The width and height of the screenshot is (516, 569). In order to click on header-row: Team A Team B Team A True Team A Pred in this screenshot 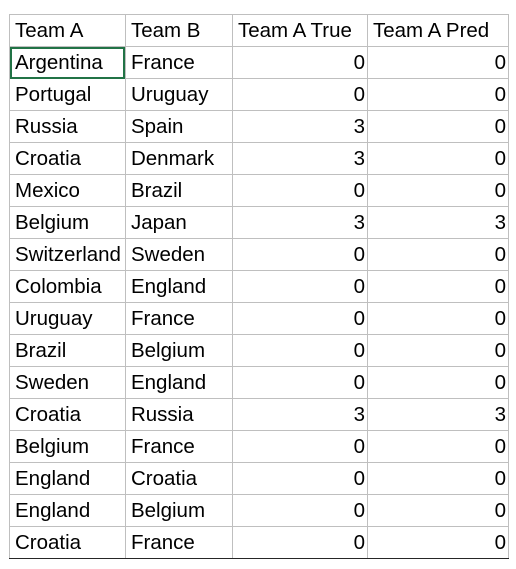, I will do `click(259, 30)`.